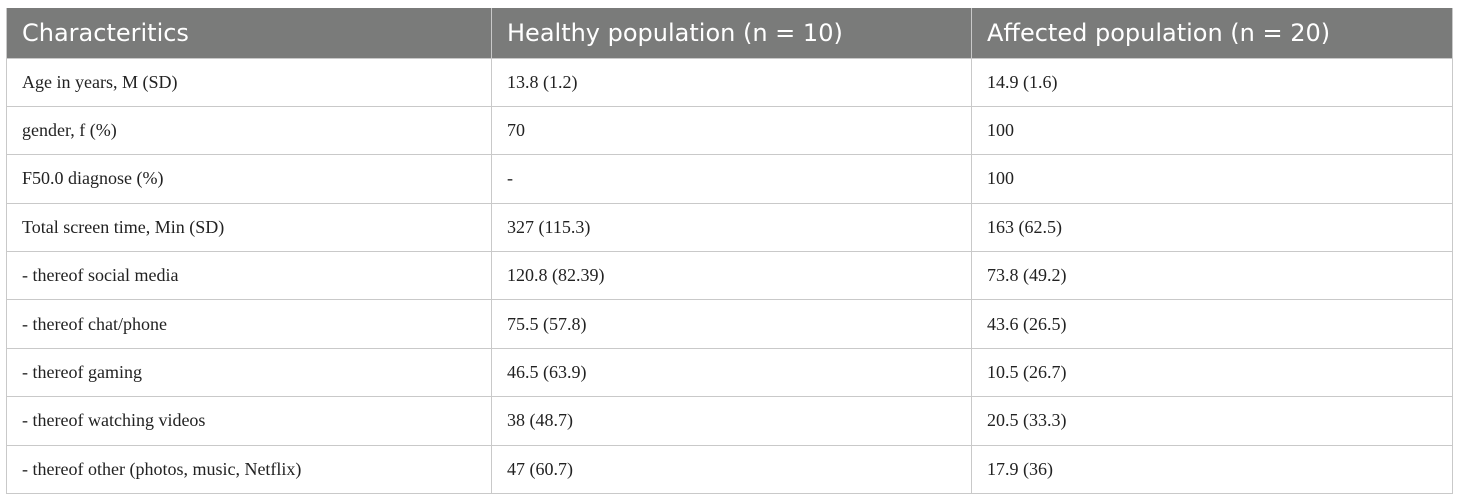  What do you see at coordinates (1212, 33) in the screenshot?
I see `header-affected-population: Affected population (n = 20)` at bounding box center [1212, 33].